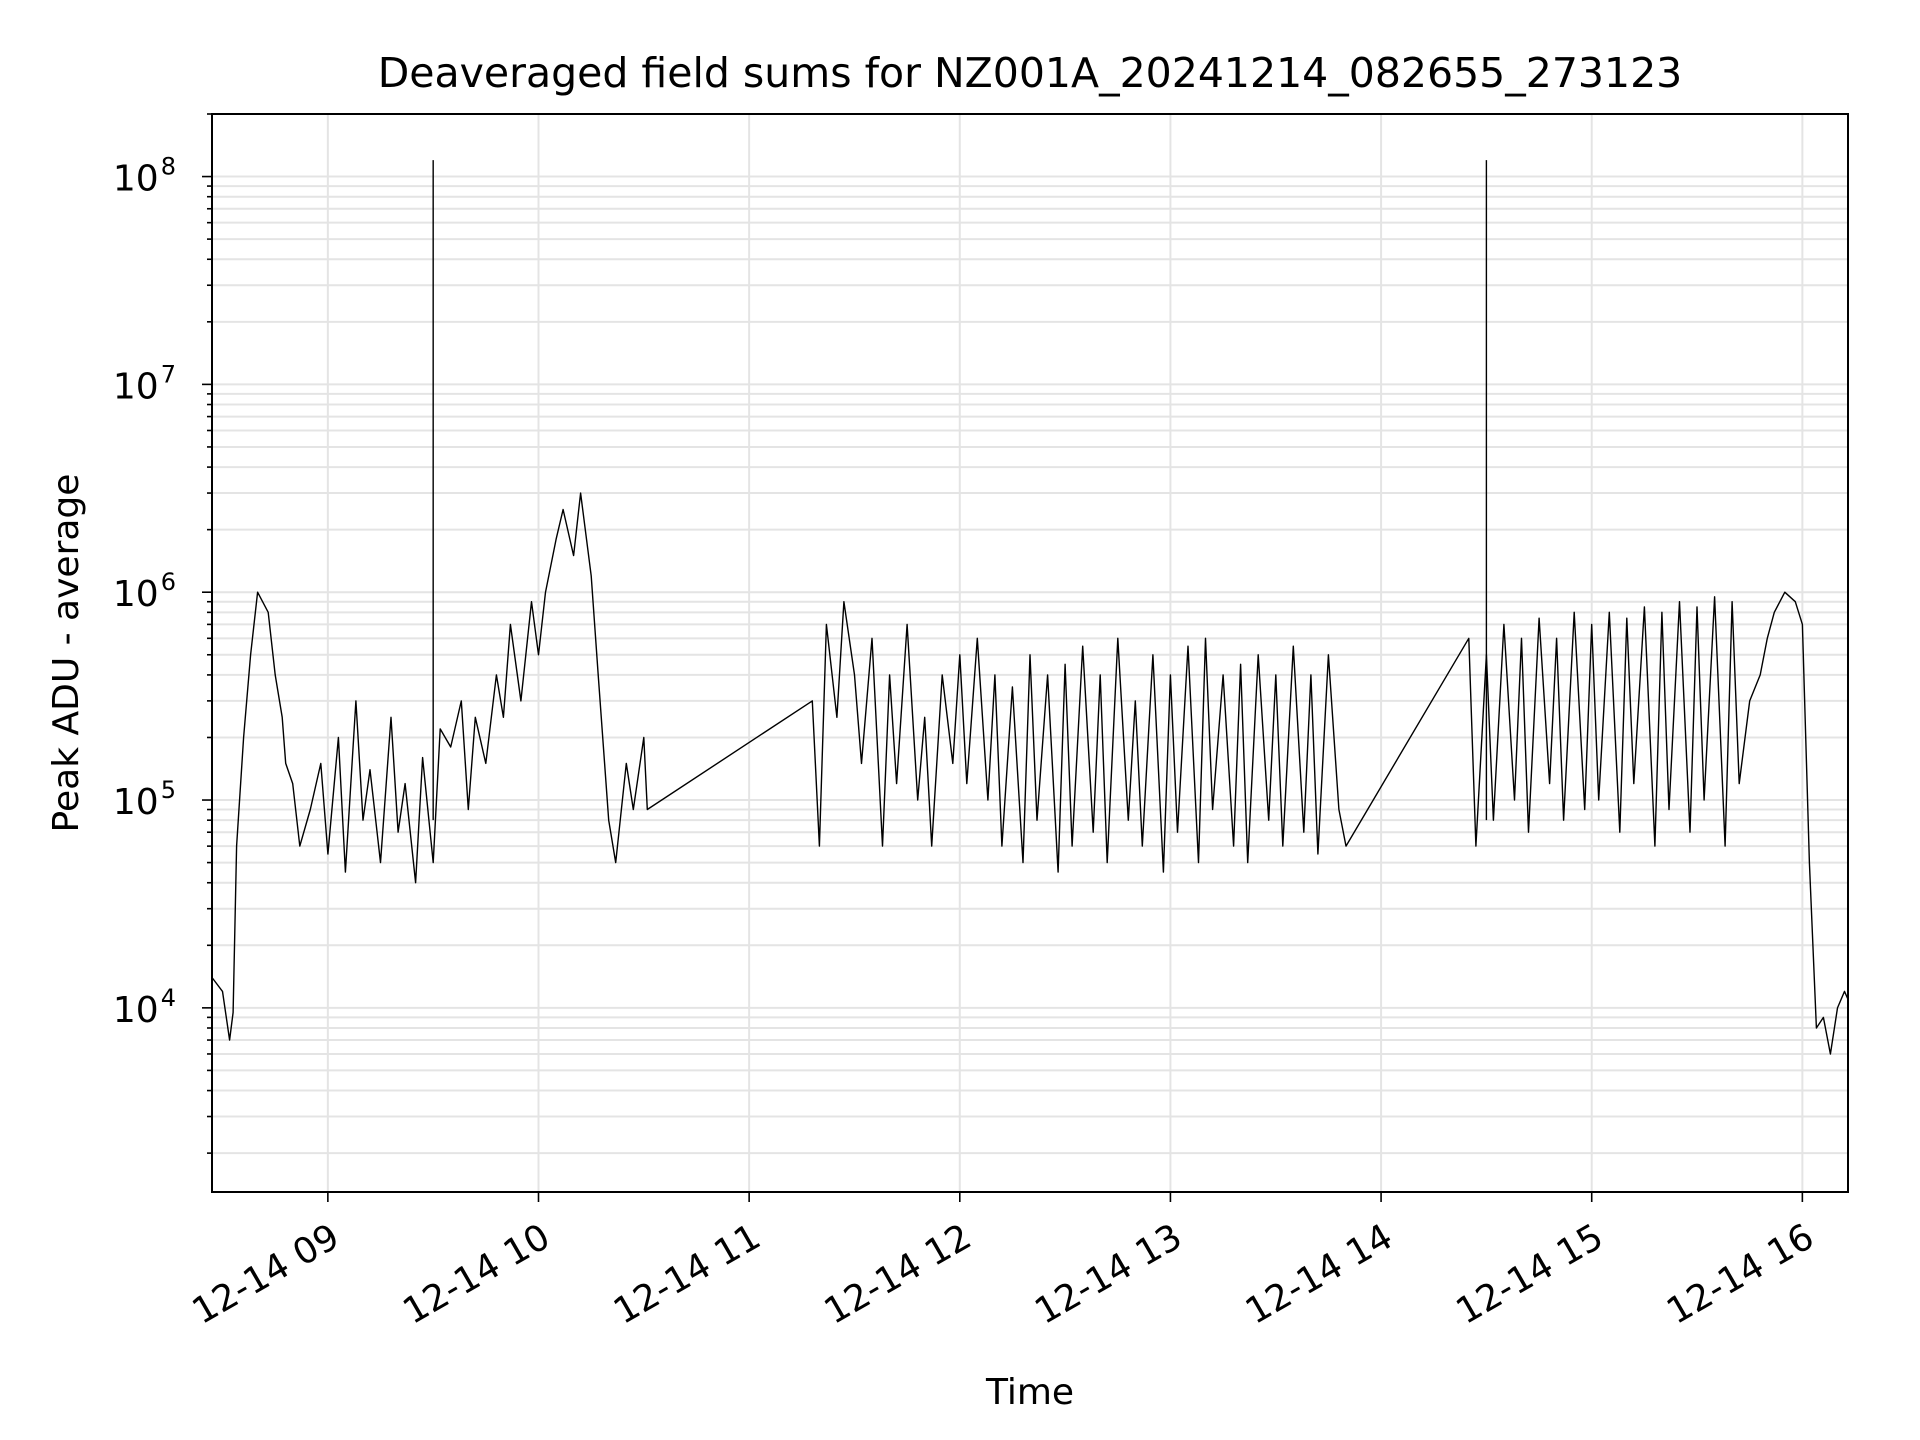 The height and width of the screenshot is (1440, 1920). I want to click on y-tick-label: 104, so click(144, 1007).